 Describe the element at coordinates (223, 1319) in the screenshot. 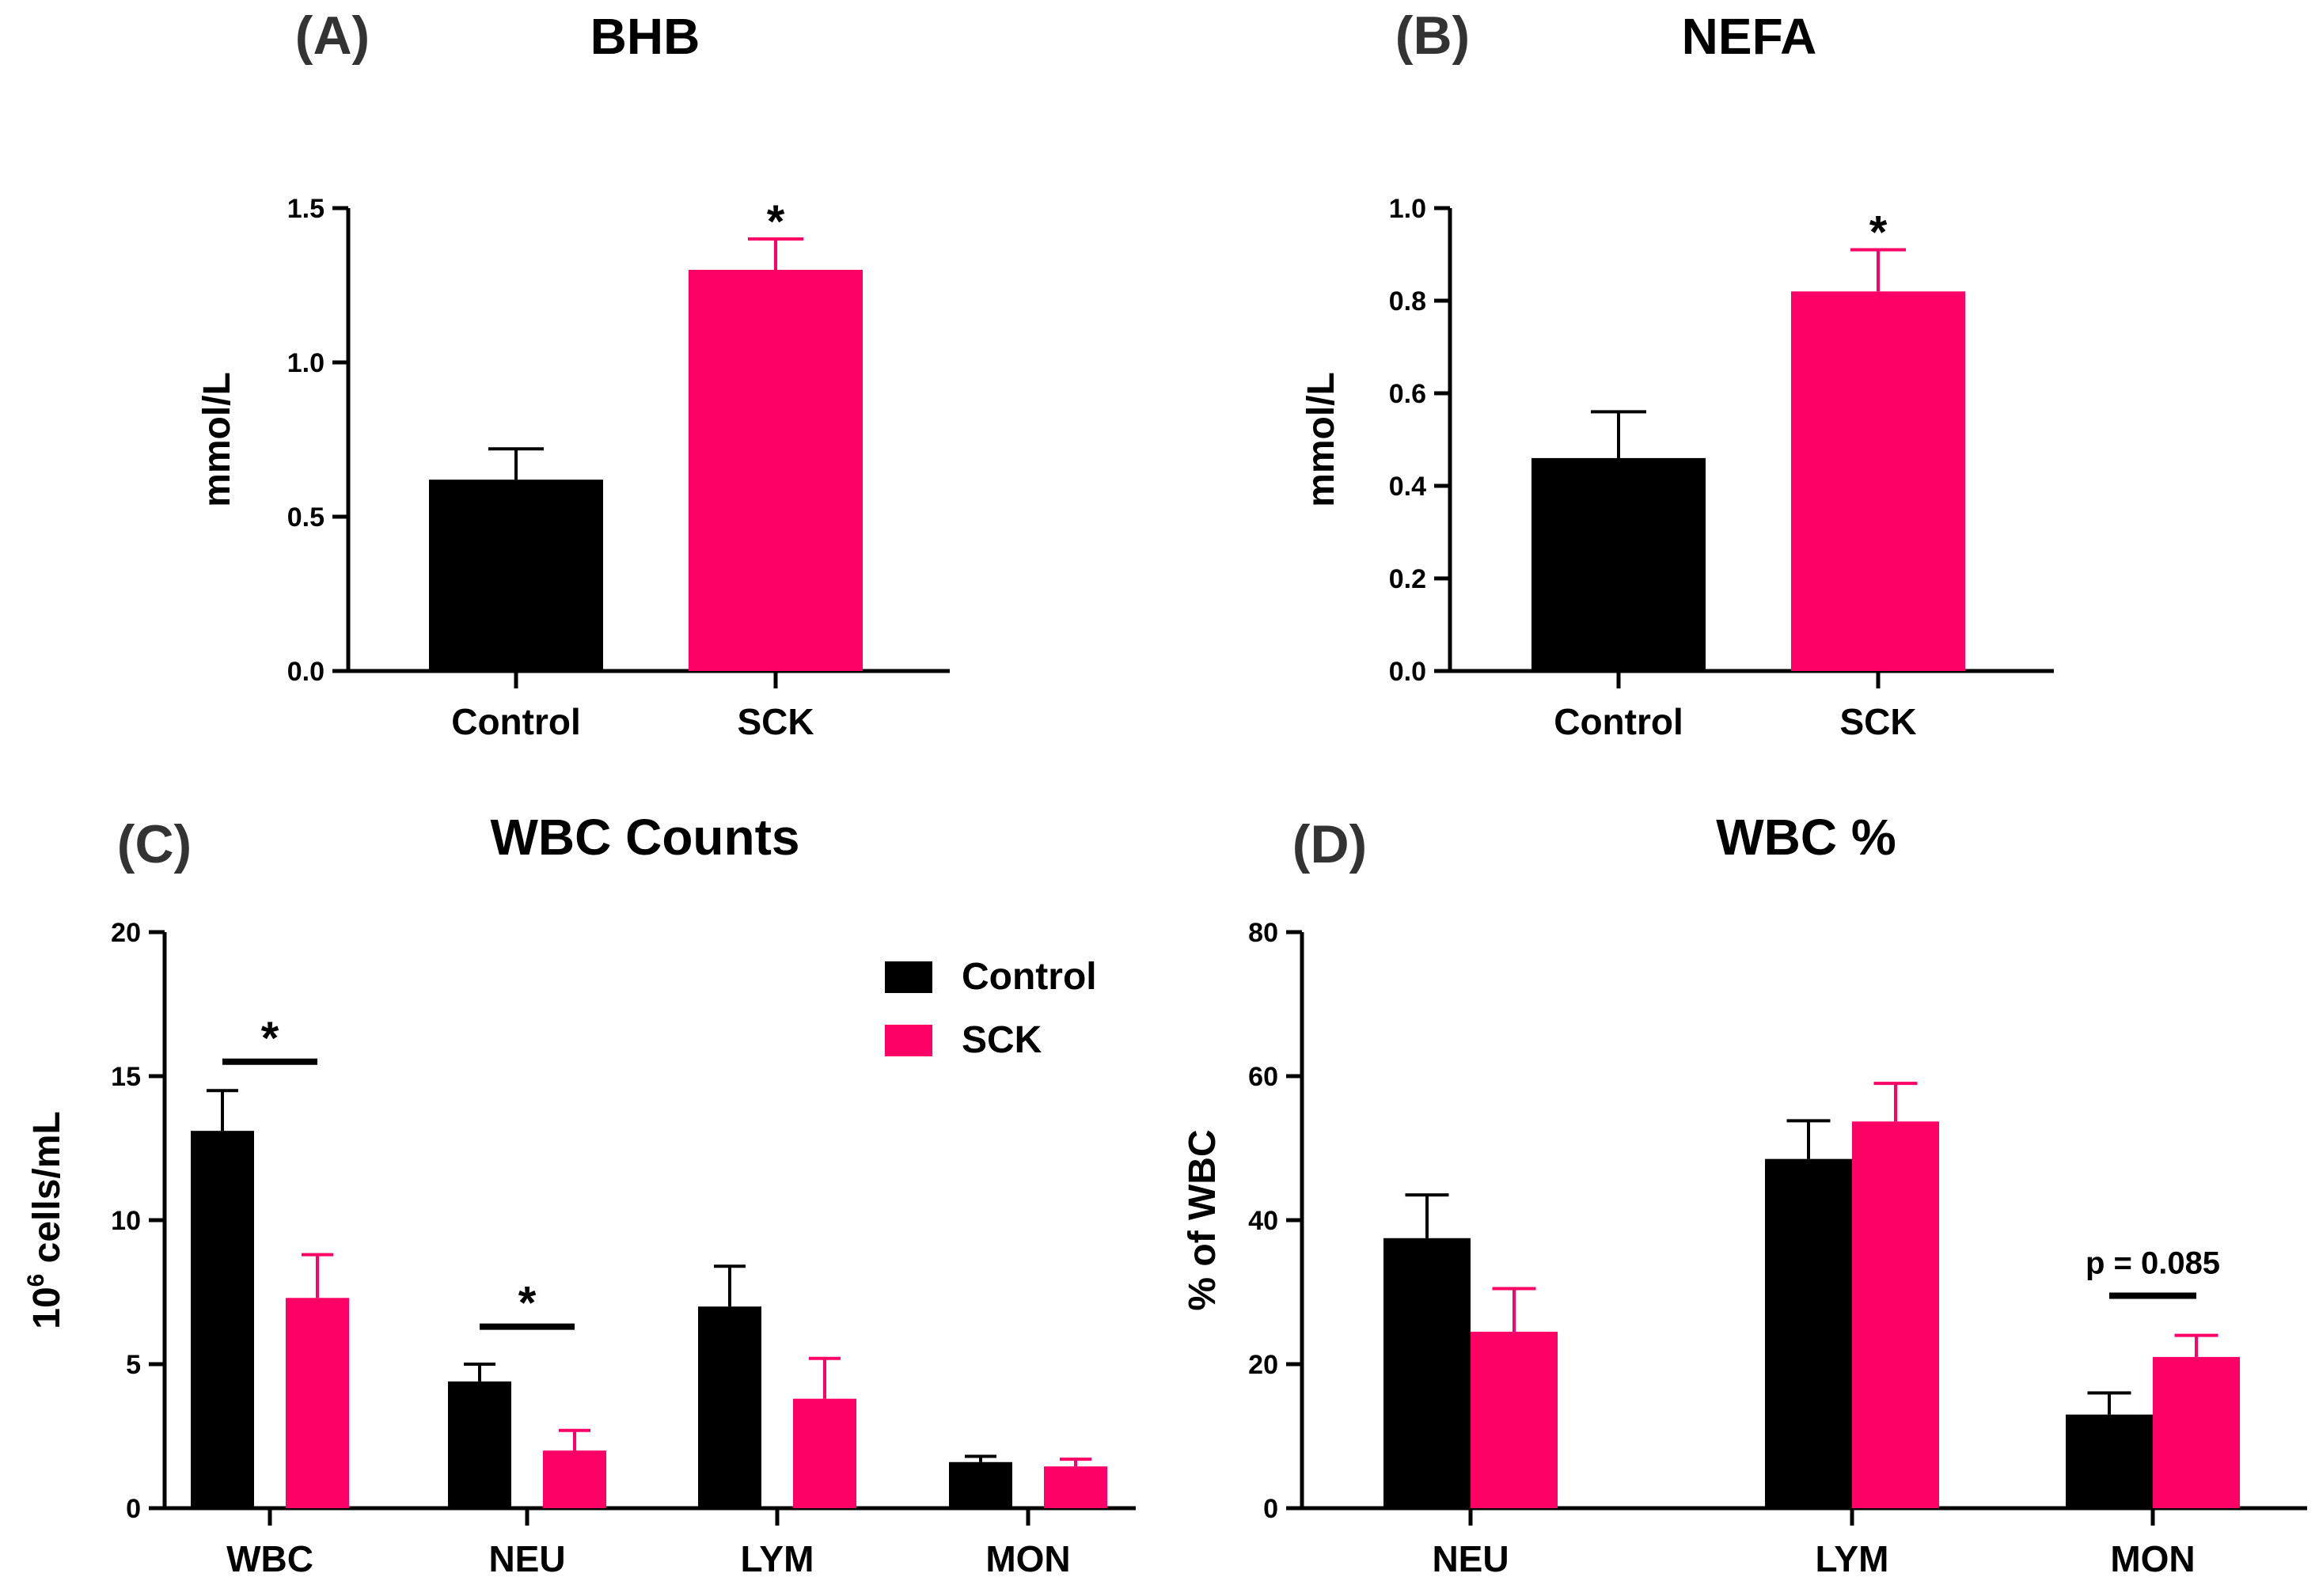

I see `bar-control-wbc` at that location.